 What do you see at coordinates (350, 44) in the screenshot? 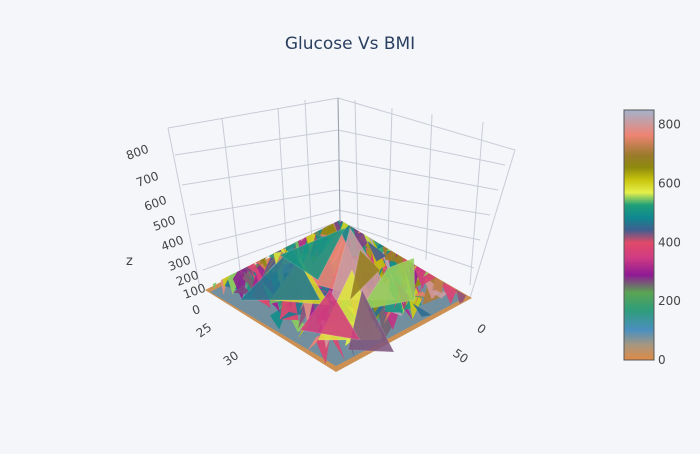
I see `chart-title: Glucose Vs BMI` at bounding box center [350, 44].